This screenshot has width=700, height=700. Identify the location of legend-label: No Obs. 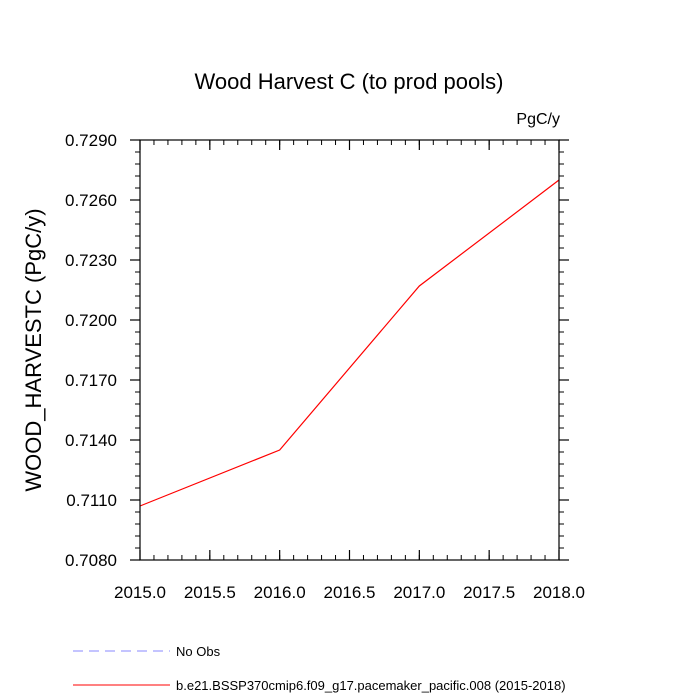
(198, 651).